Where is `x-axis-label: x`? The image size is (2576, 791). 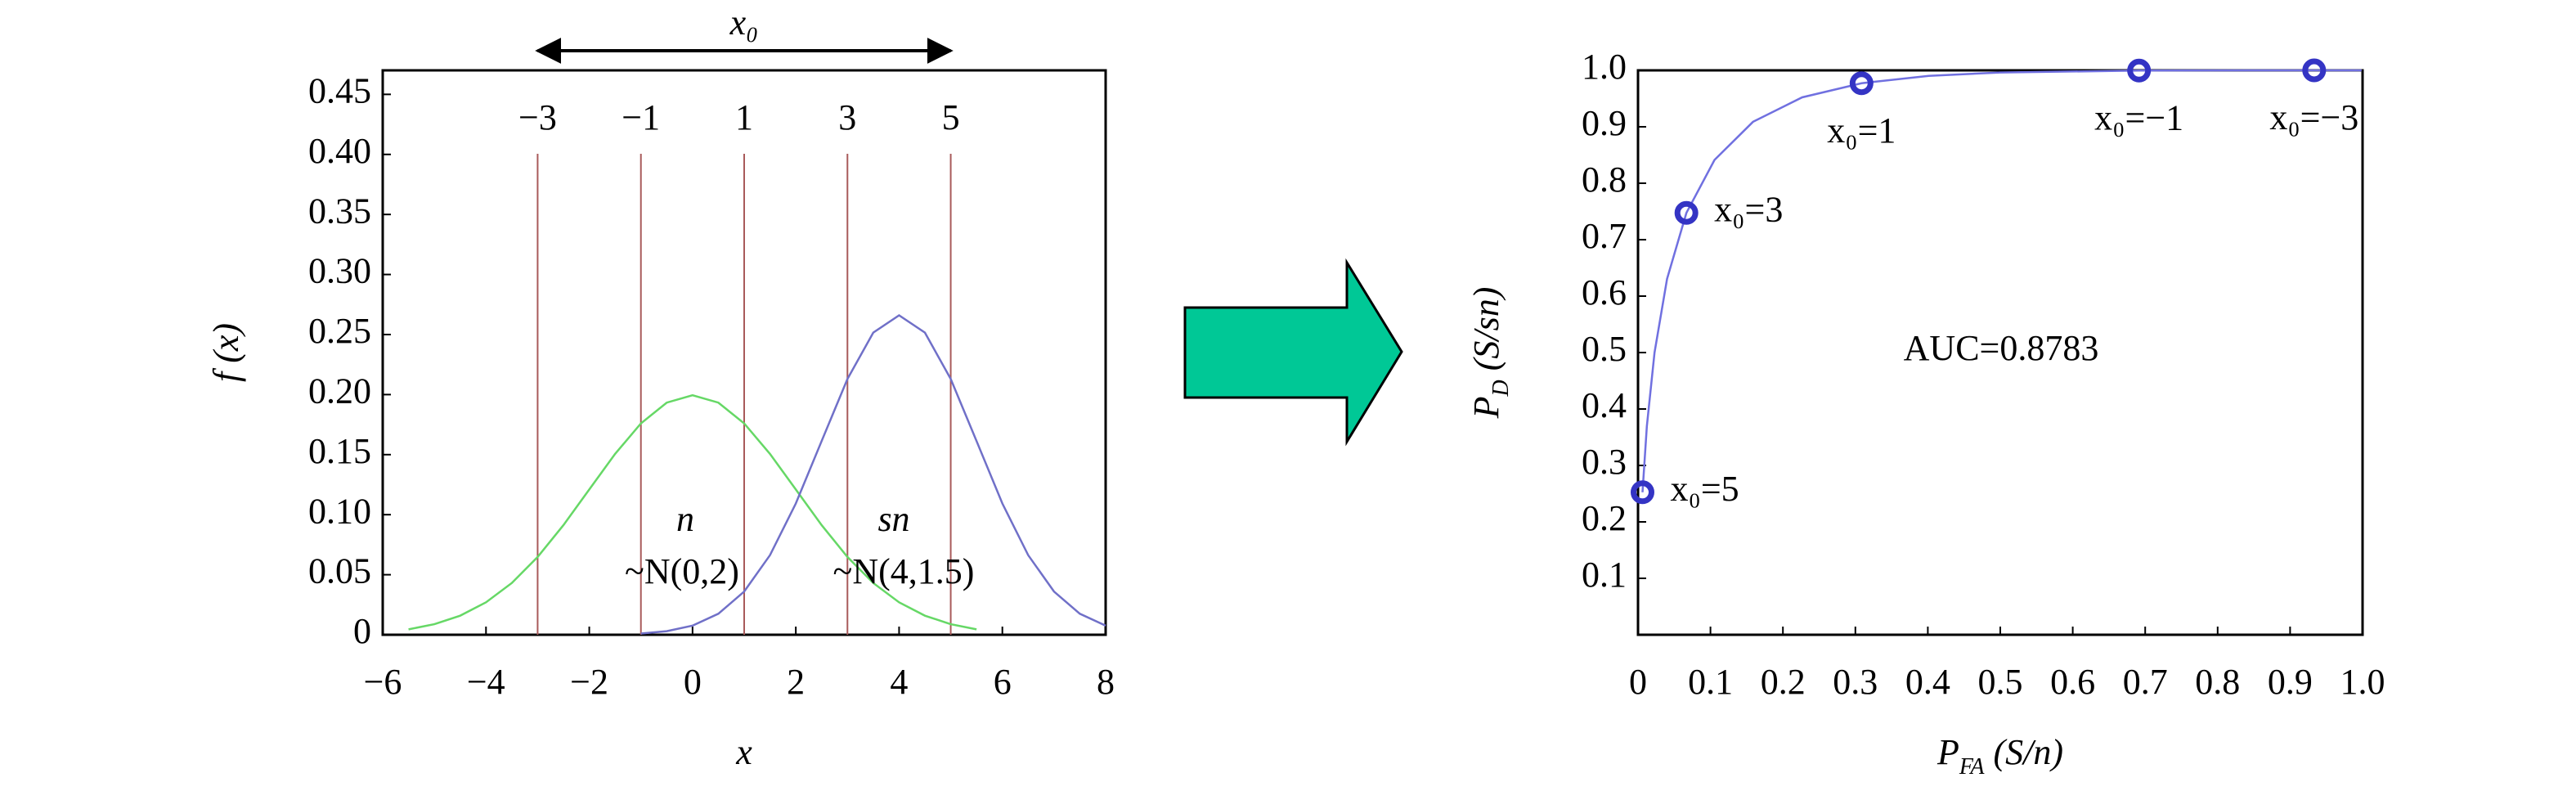 x-axis-label: x is located at coordinates (743, 752).